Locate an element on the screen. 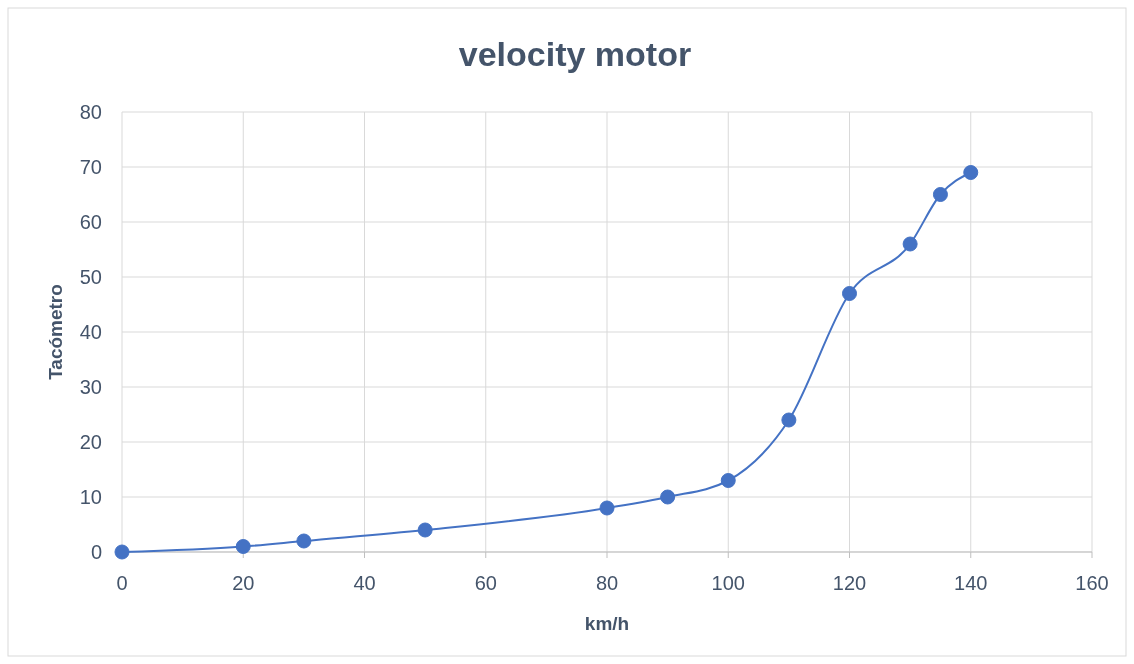 The height and width of the screenshot is (664, 1134). chart-title: velocity motor is located at coordinates (575, 54).